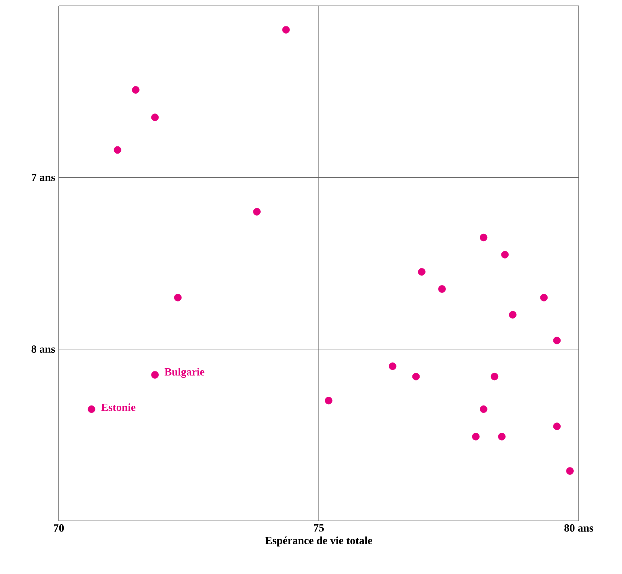 The image size is (622, 574). Describe the element at coordinates (118, 408) in the screenshot. I see `annotation: Estonie` at that location.